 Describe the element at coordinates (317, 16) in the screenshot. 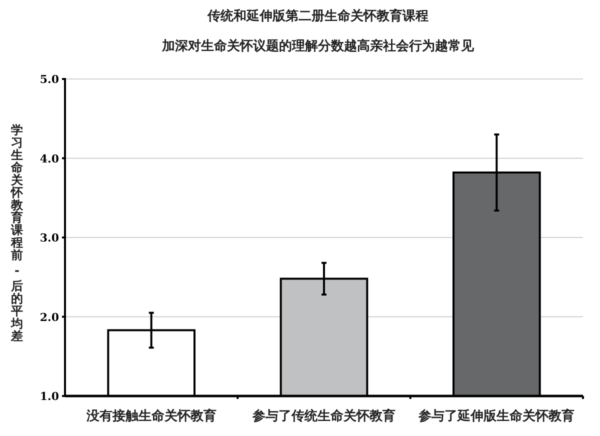

I see `chart-title: 传统和延伸版第二册生命关怀教育课程` at that location.